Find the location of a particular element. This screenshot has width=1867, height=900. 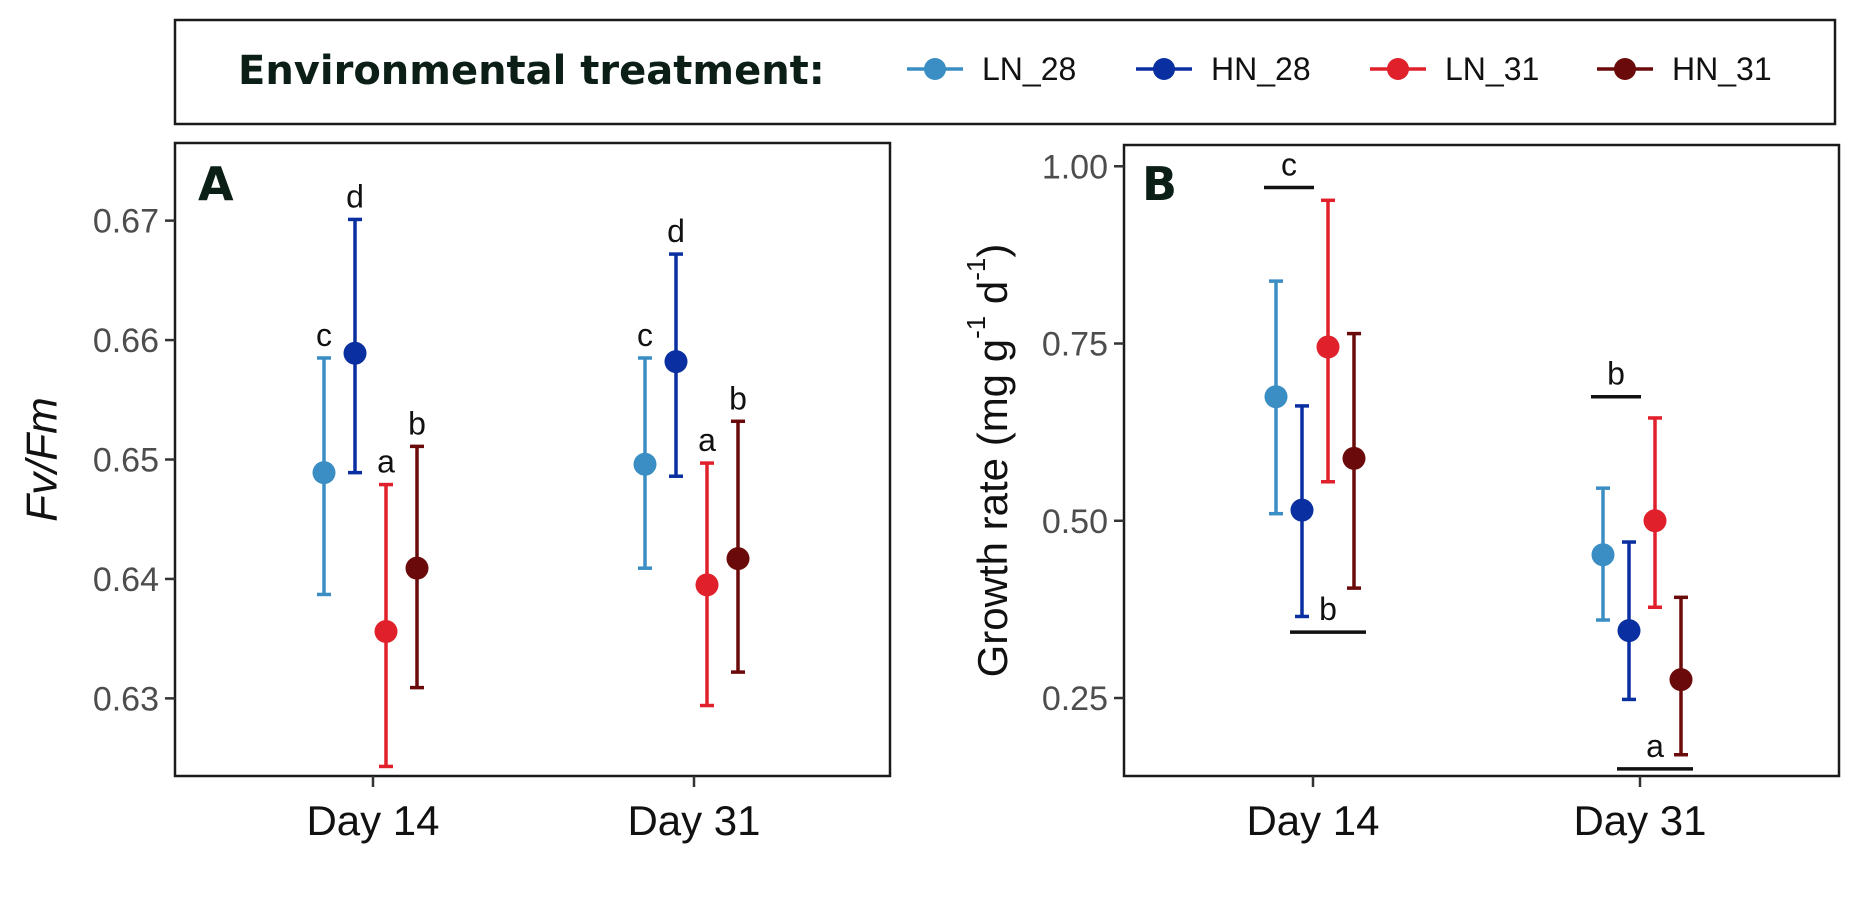

legend-entry-ln28: LN_28 is located at coordinates (991, 69).